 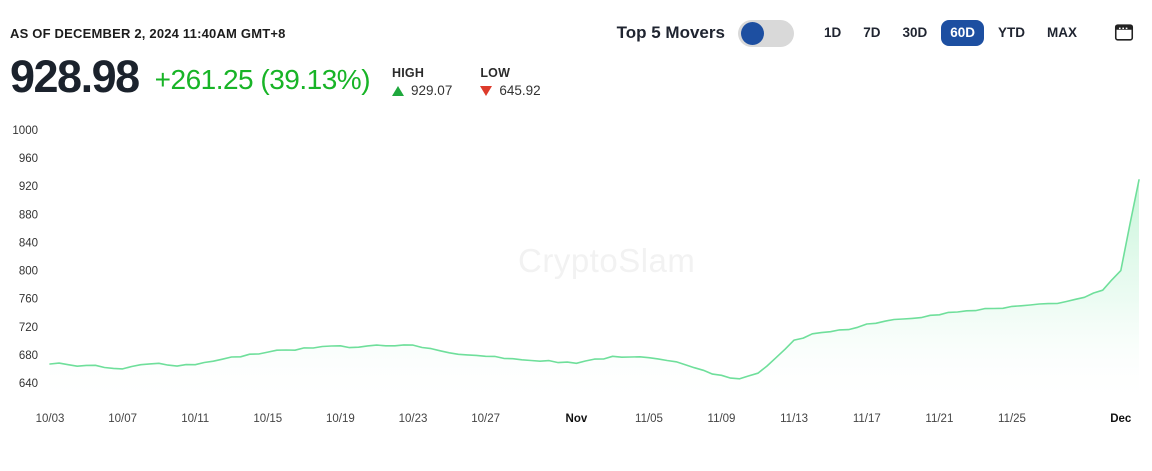 What do you see at coordinates (28, 384) in the screenshot?
I see `y-axis-label: 640` at bounding box center [28, 384].